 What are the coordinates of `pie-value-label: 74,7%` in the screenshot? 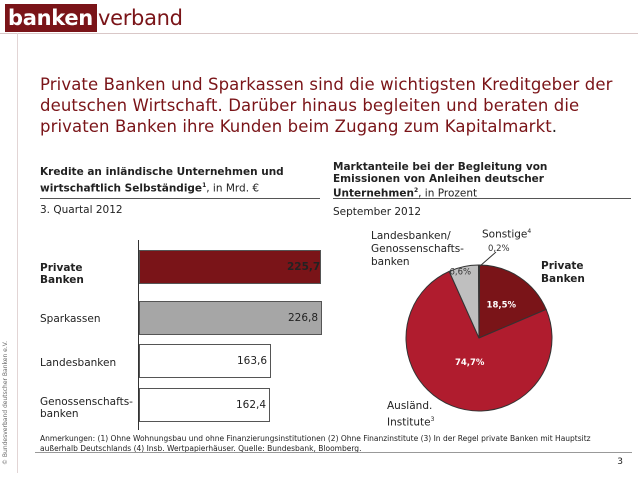 It's located at (470, 363).